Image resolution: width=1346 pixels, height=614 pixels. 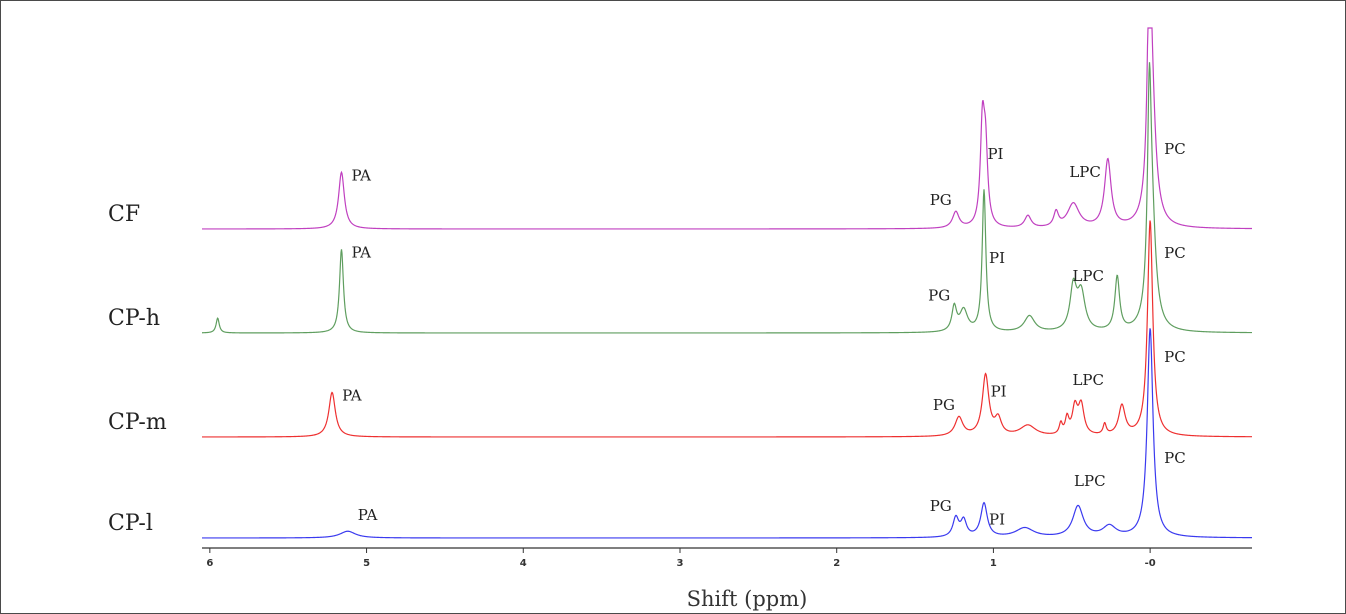 I want to click on x-tick-label: 4, so click(x=523, y=563).